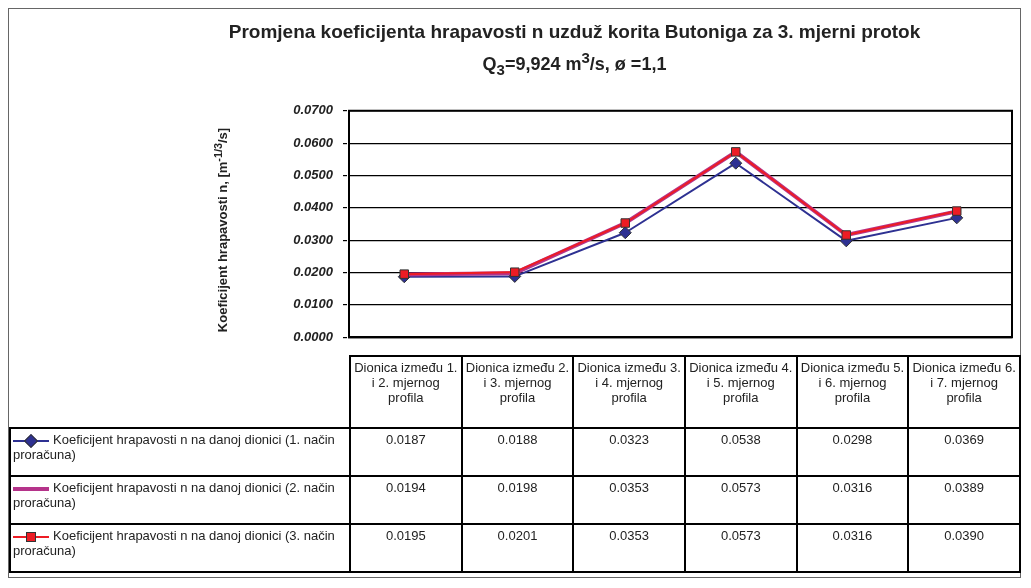 The width and height of the screenshot is (1031, 588). I want to click on legend-label: Koeficijent hrapavosti n na danoj dionici (3. način proračuna), so click(174, 543).